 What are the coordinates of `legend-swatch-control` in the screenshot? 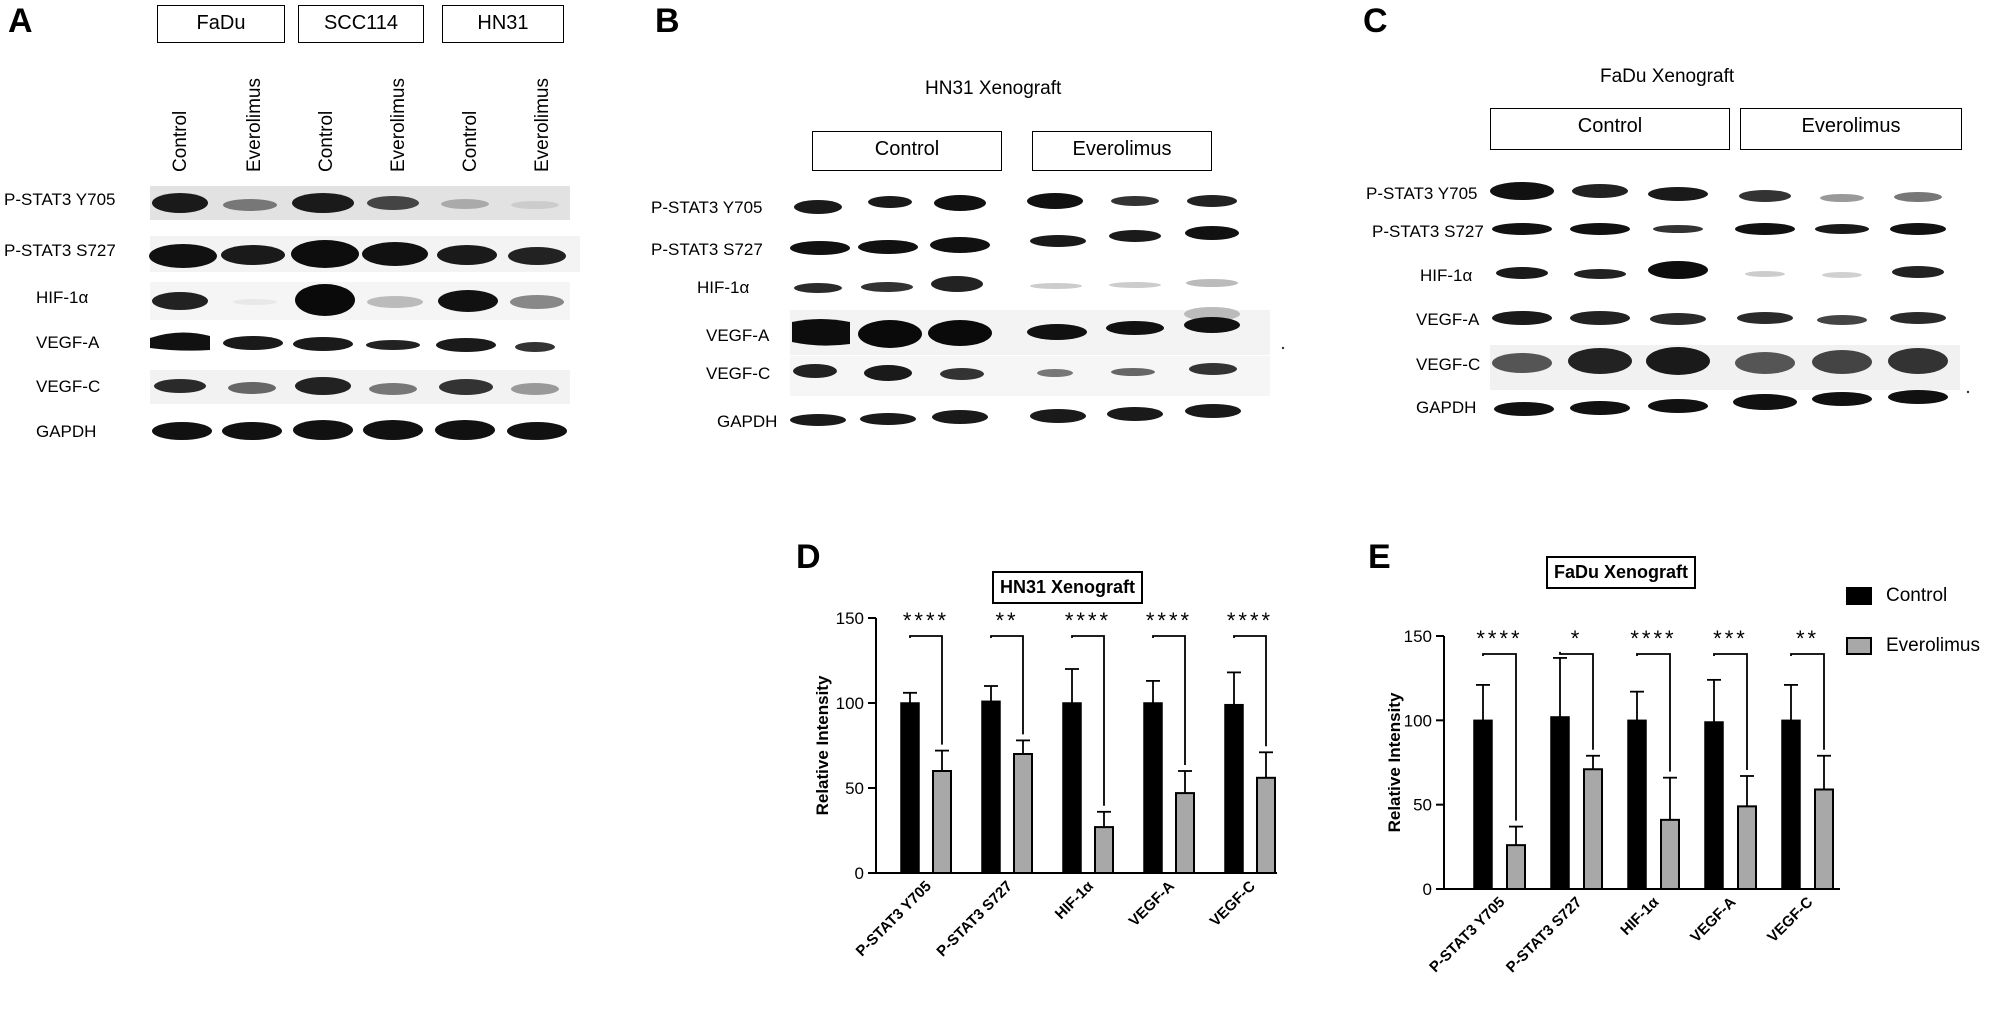 It's located at (1859, 596).